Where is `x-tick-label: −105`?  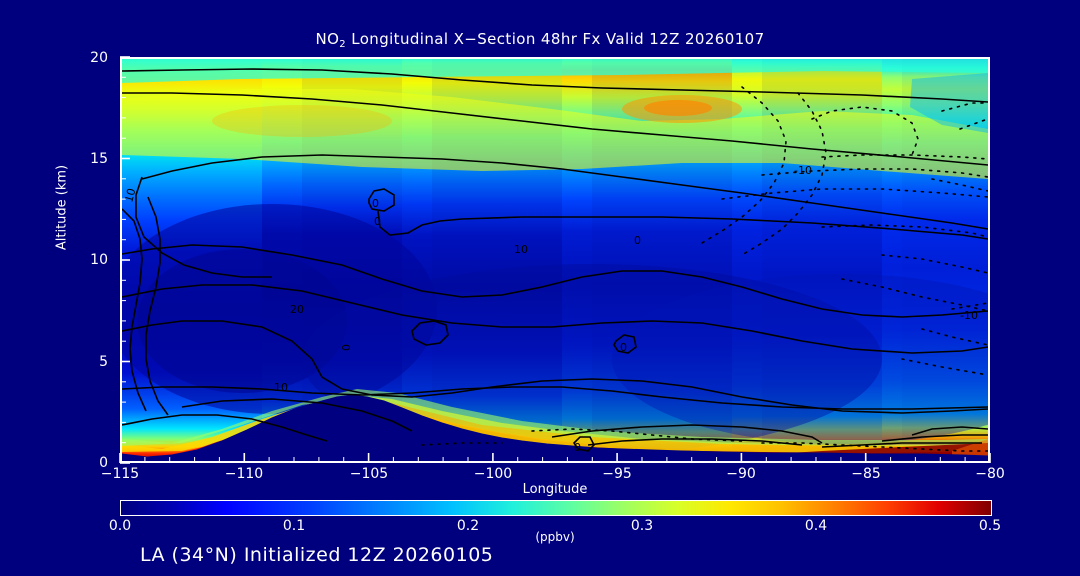 x-tick-label: −105 is located at coordinates (369, 474).